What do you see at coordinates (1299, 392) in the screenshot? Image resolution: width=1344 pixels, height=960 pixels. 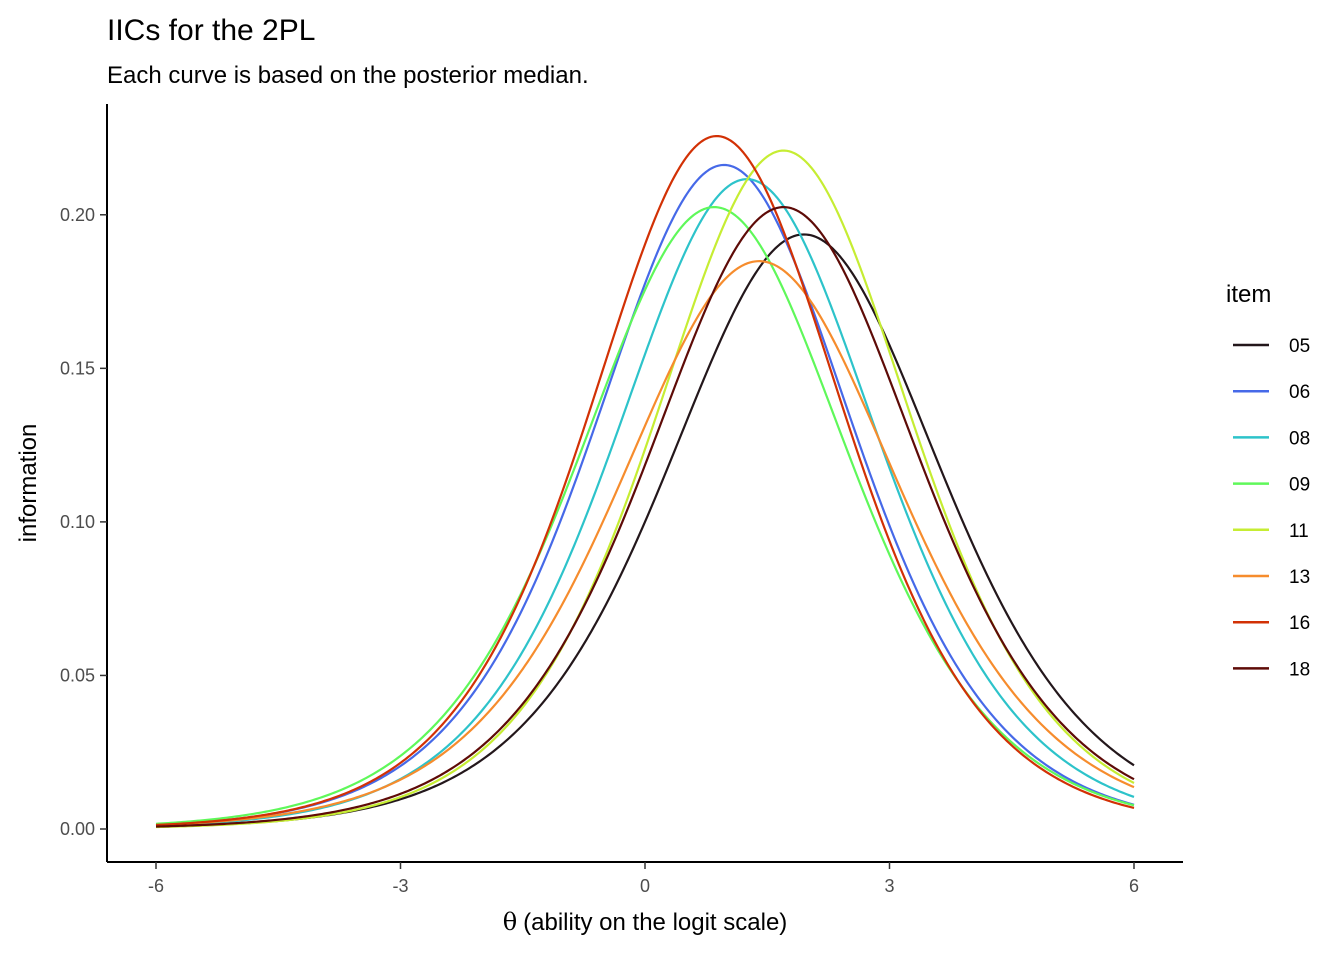 I see `legend-label-06: 06` at bounding box center [1299, 392].